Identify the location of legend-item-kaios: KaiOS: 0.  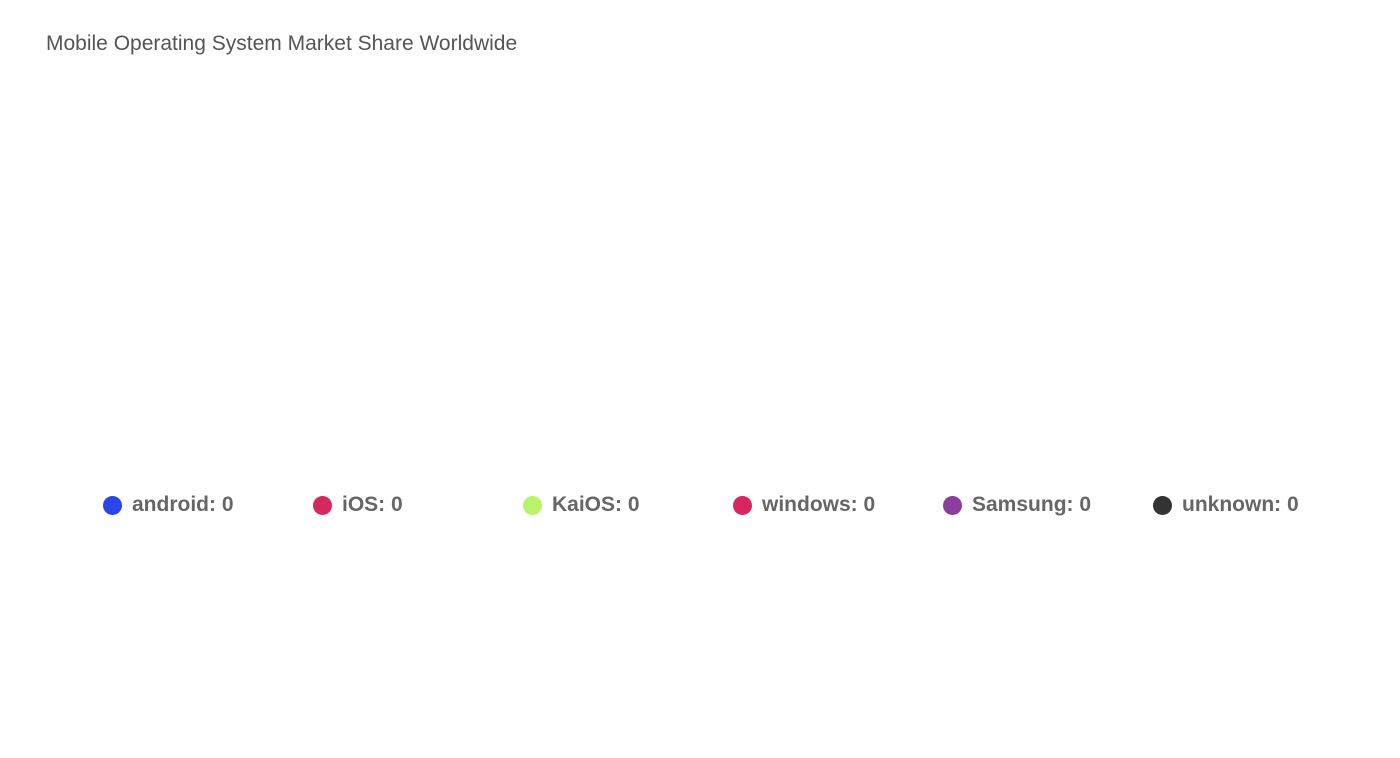
(581, 505).